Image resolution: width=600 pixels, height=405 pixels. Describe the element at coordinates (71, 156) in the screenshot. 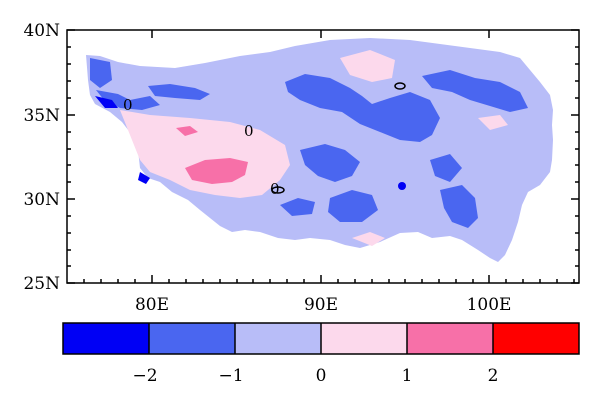

I see `lat-ticks-left` at that location.